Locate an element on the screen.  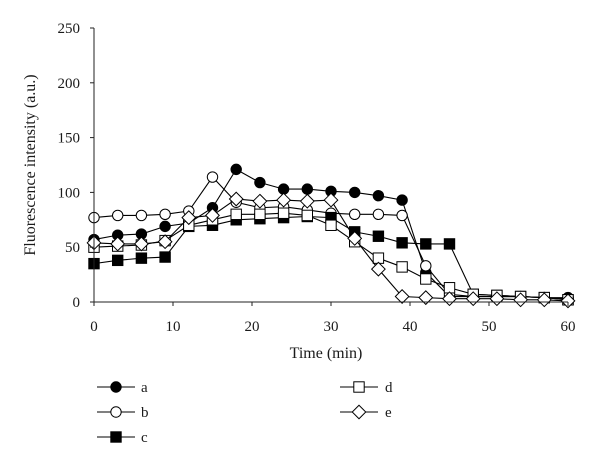
legend-item-c: c is located at coordinates (122, 438).